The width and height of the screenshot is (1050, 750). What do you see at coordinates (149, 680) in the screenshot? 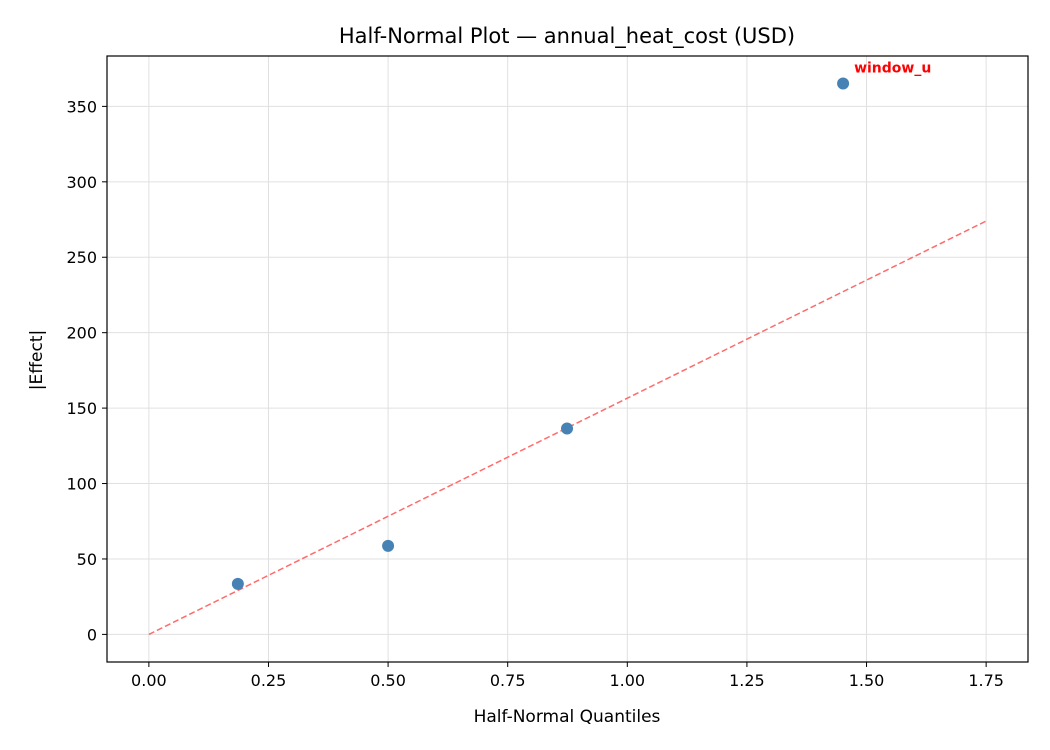
I see `x-tick-label: 0.00` at bounding box center [149, 680].